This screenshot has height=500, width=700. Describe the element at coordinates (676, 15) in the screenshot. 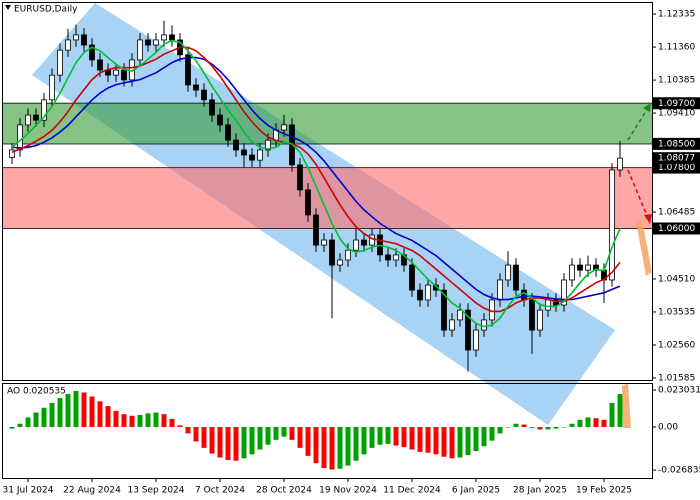

I see `y-tick-label: 1.12335` at that location.